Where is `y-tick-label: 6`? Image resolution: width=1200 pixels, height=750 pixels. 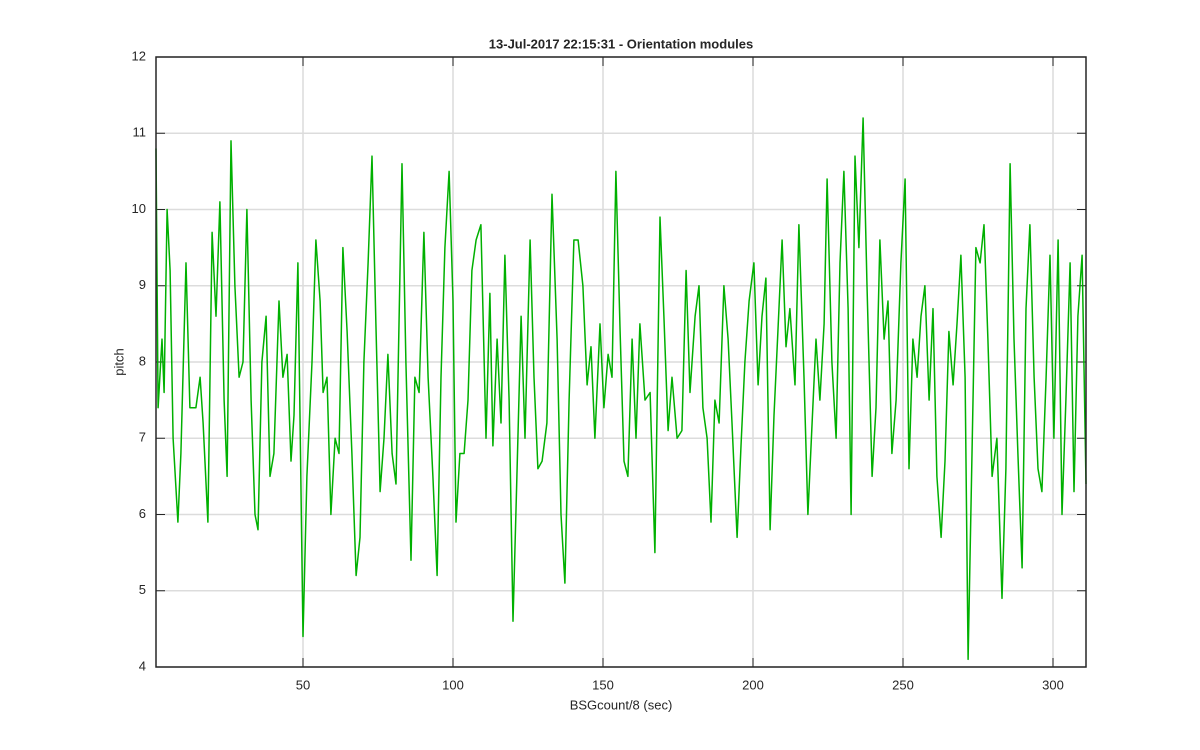 y-tick-label: 6 is located at coordinates (142, 513).